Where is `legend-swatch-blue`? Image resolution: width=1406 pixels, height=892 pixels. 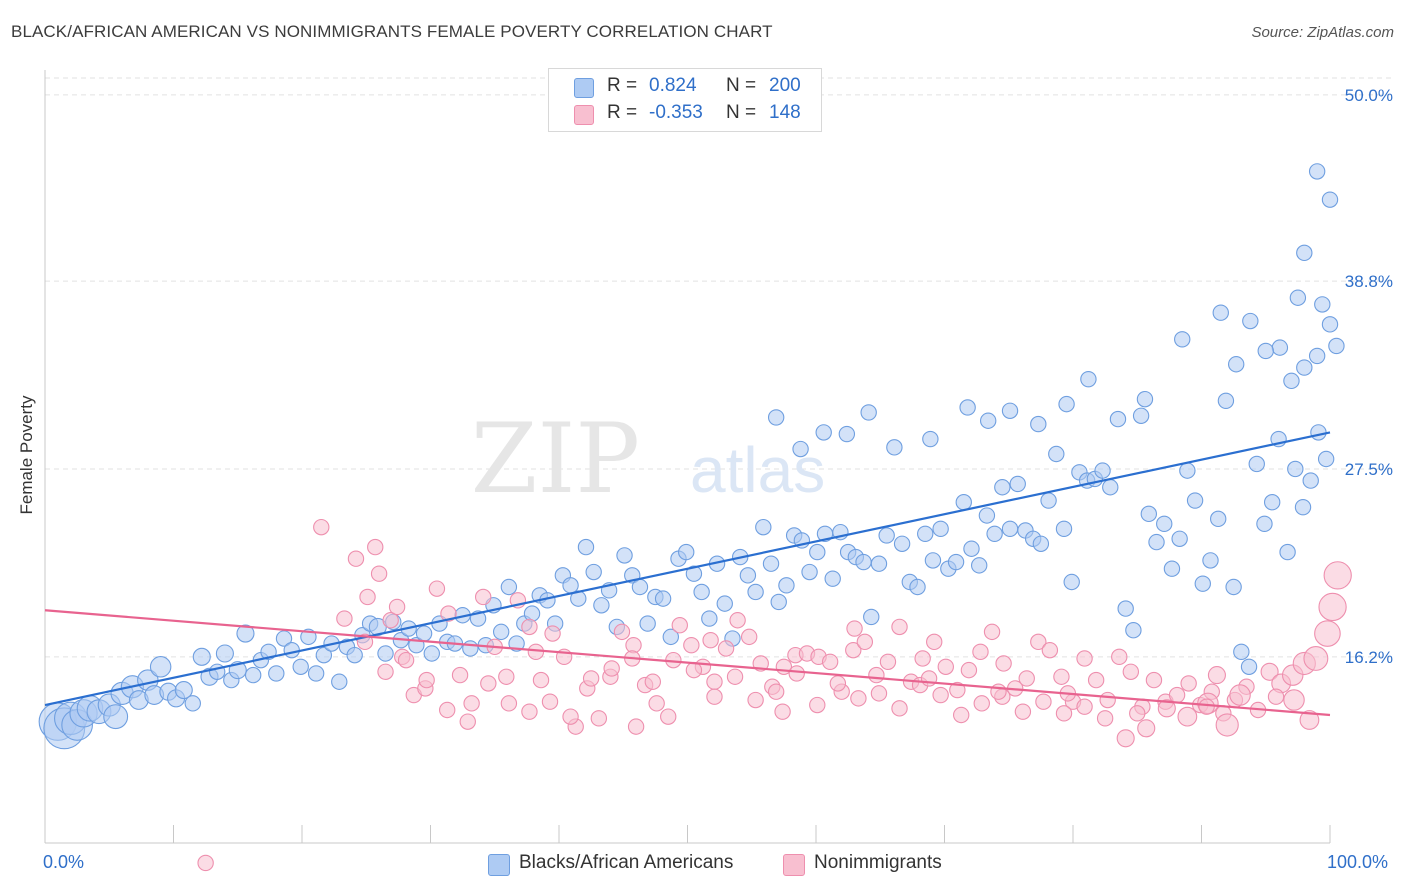
legend-swatch-blue is located at coordinates (584, 88).